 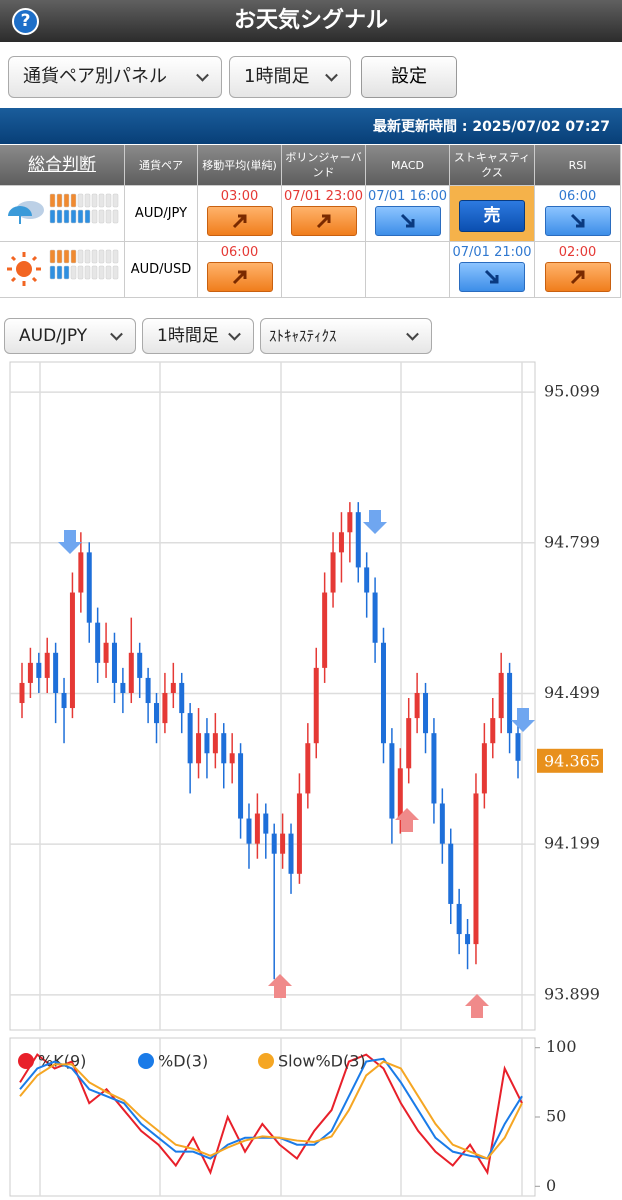 I want to click on help-button: ?, so click(x=25, y=21).